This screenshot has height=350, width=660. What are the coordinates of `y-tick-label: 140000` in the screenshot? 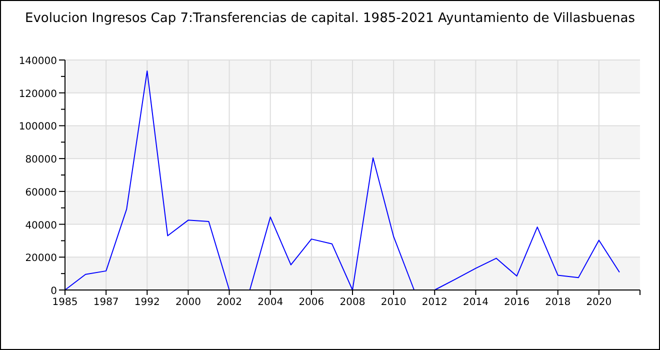 It's located at (37, 61).